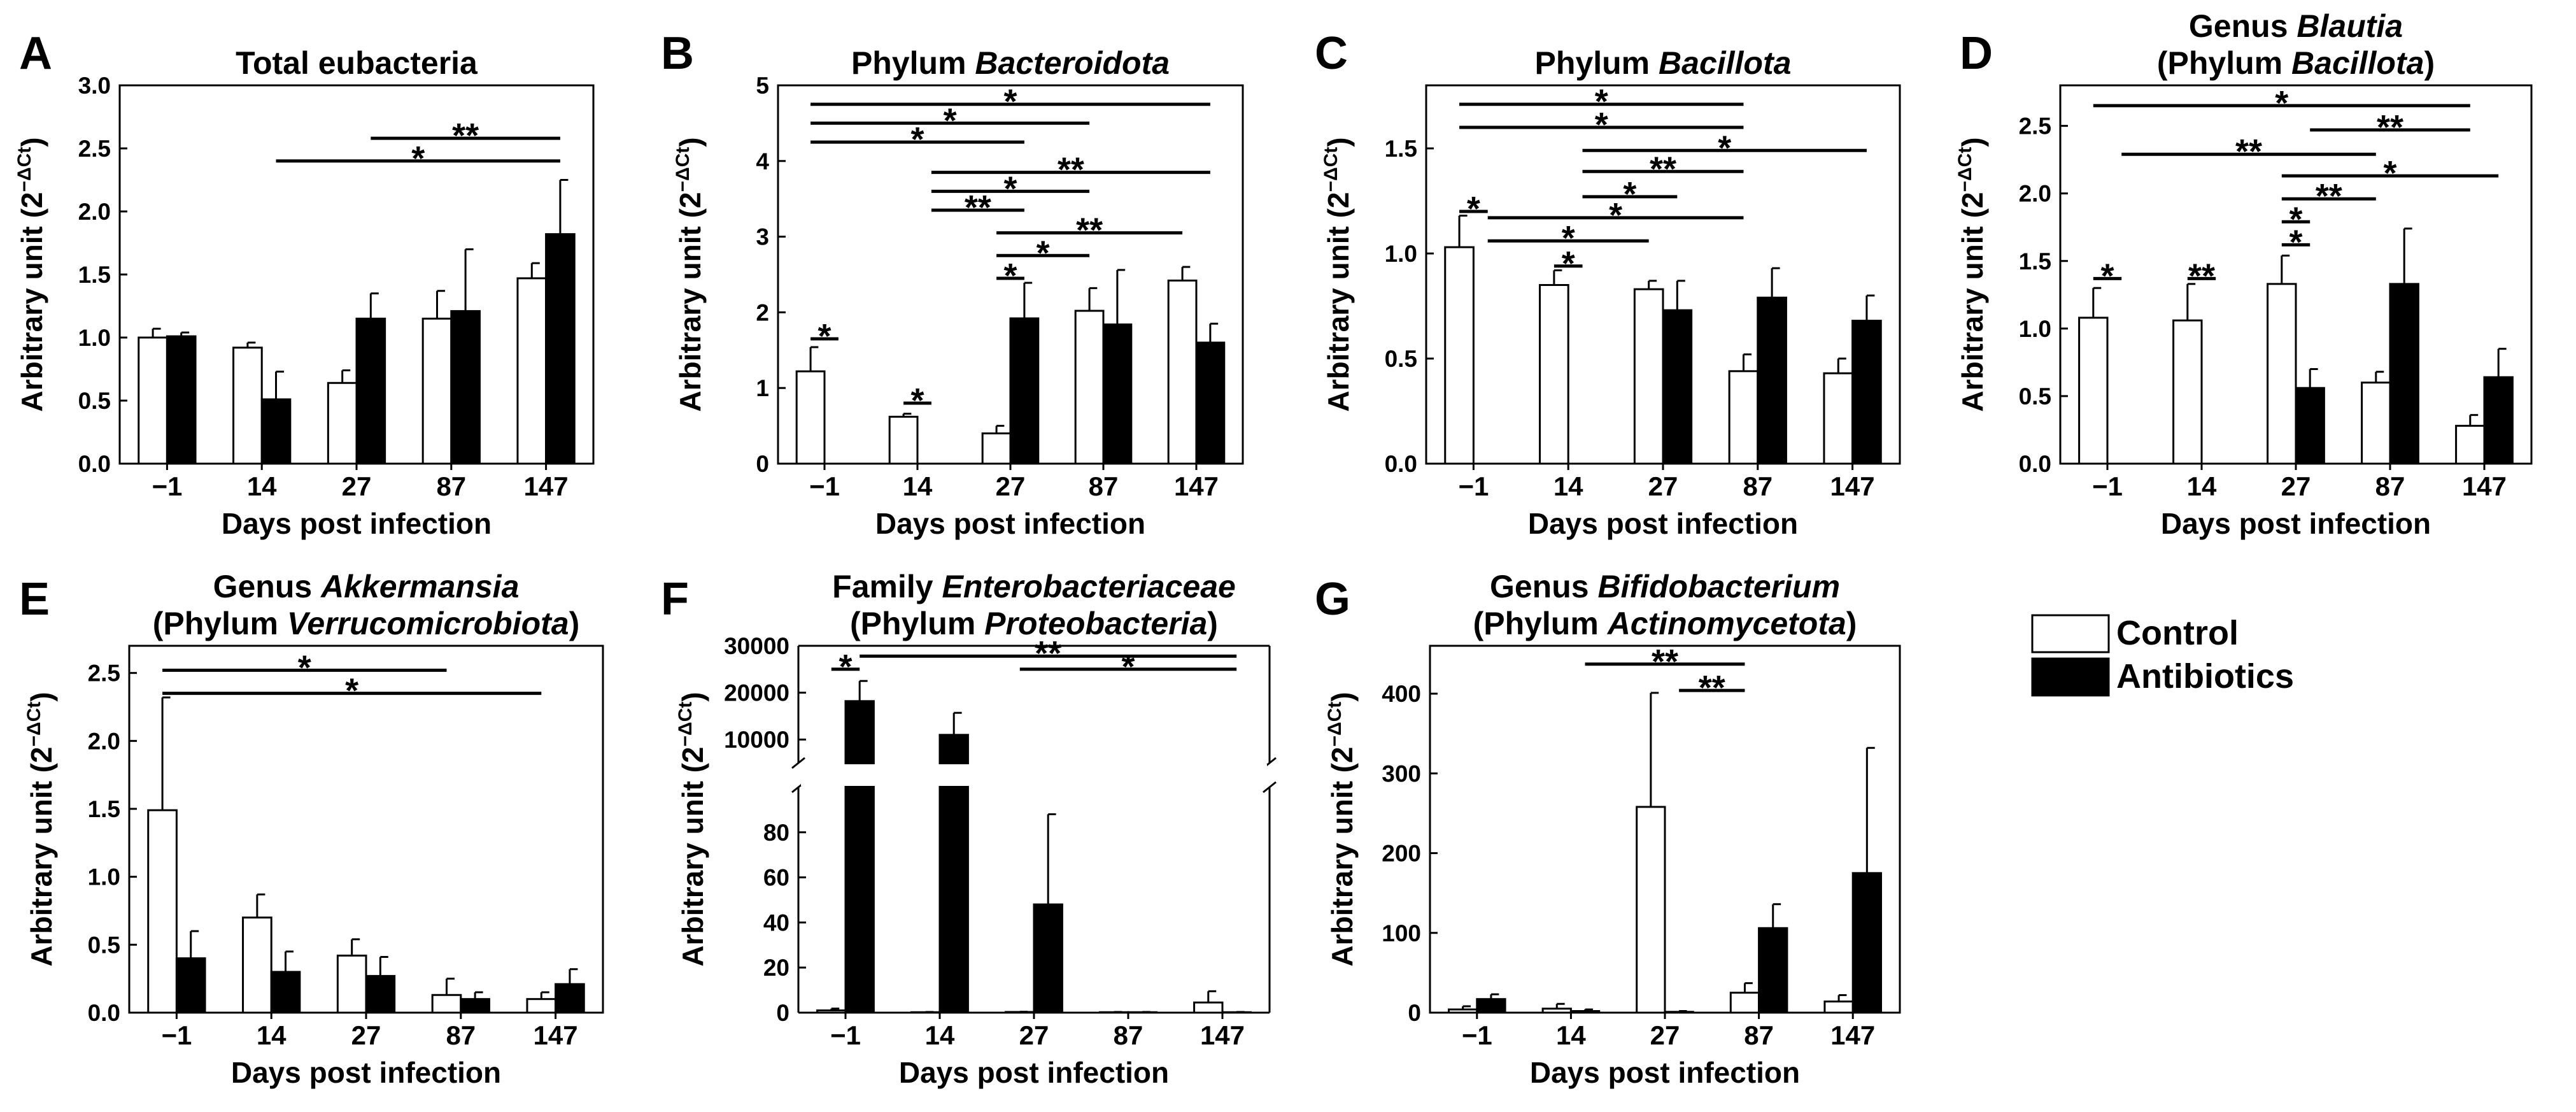 This screenshot has height=1112, width=2576. Describe the element at coordinates (2035, 464) in the screenshot. I see `y-tick-label: 0.0` at that location.